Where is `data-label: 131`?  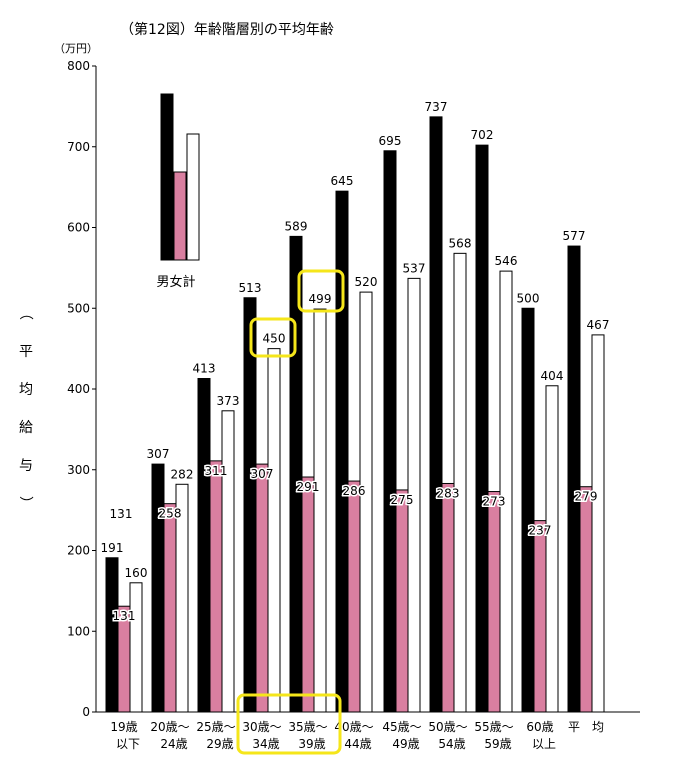
data-label: 131 is located at coordinates (124, 616).